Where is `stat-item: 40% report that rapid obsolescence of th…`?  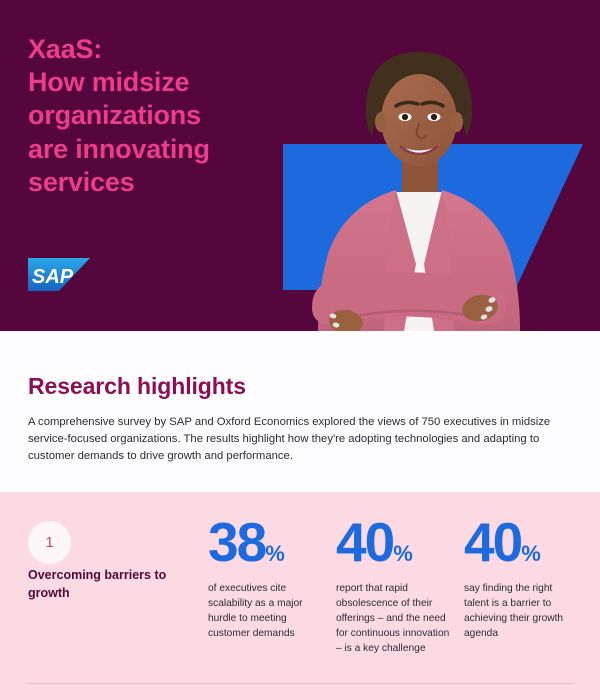 stat-item: 40% report that rapid obsolescence of th… is located at coordinates (400, 585).